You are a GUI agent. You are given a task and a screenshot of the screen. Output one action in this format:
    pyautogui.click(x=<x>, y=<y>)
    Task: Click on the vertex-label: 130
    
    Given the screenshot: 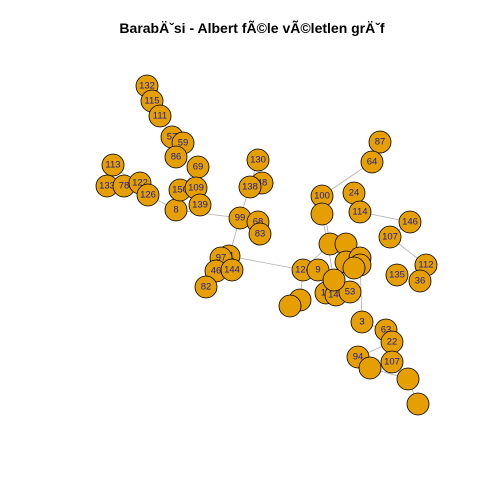 What is the action you would take?
    pyautogui.click(x=258, y=160)
    